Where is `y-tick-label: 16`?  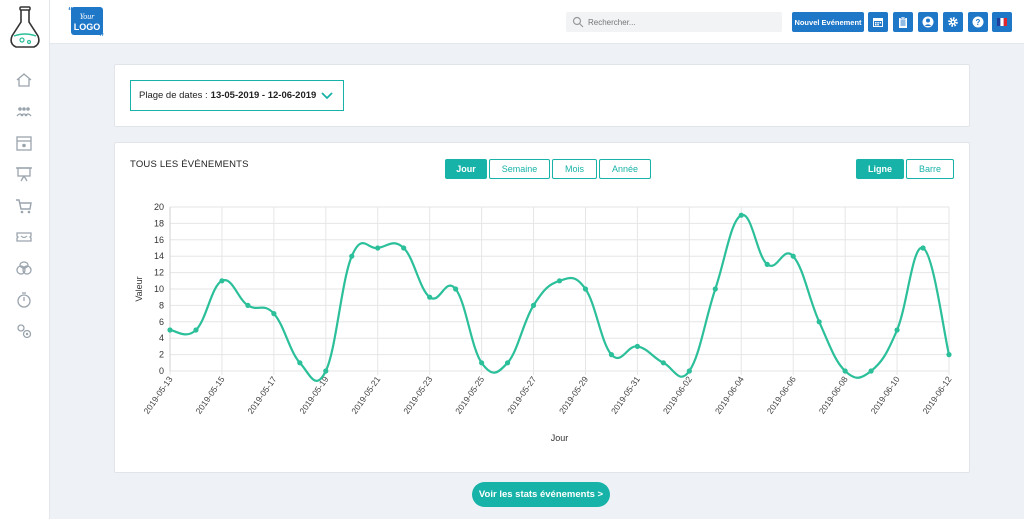 y-tick-label: 16 is located at coordinates (159, 240).